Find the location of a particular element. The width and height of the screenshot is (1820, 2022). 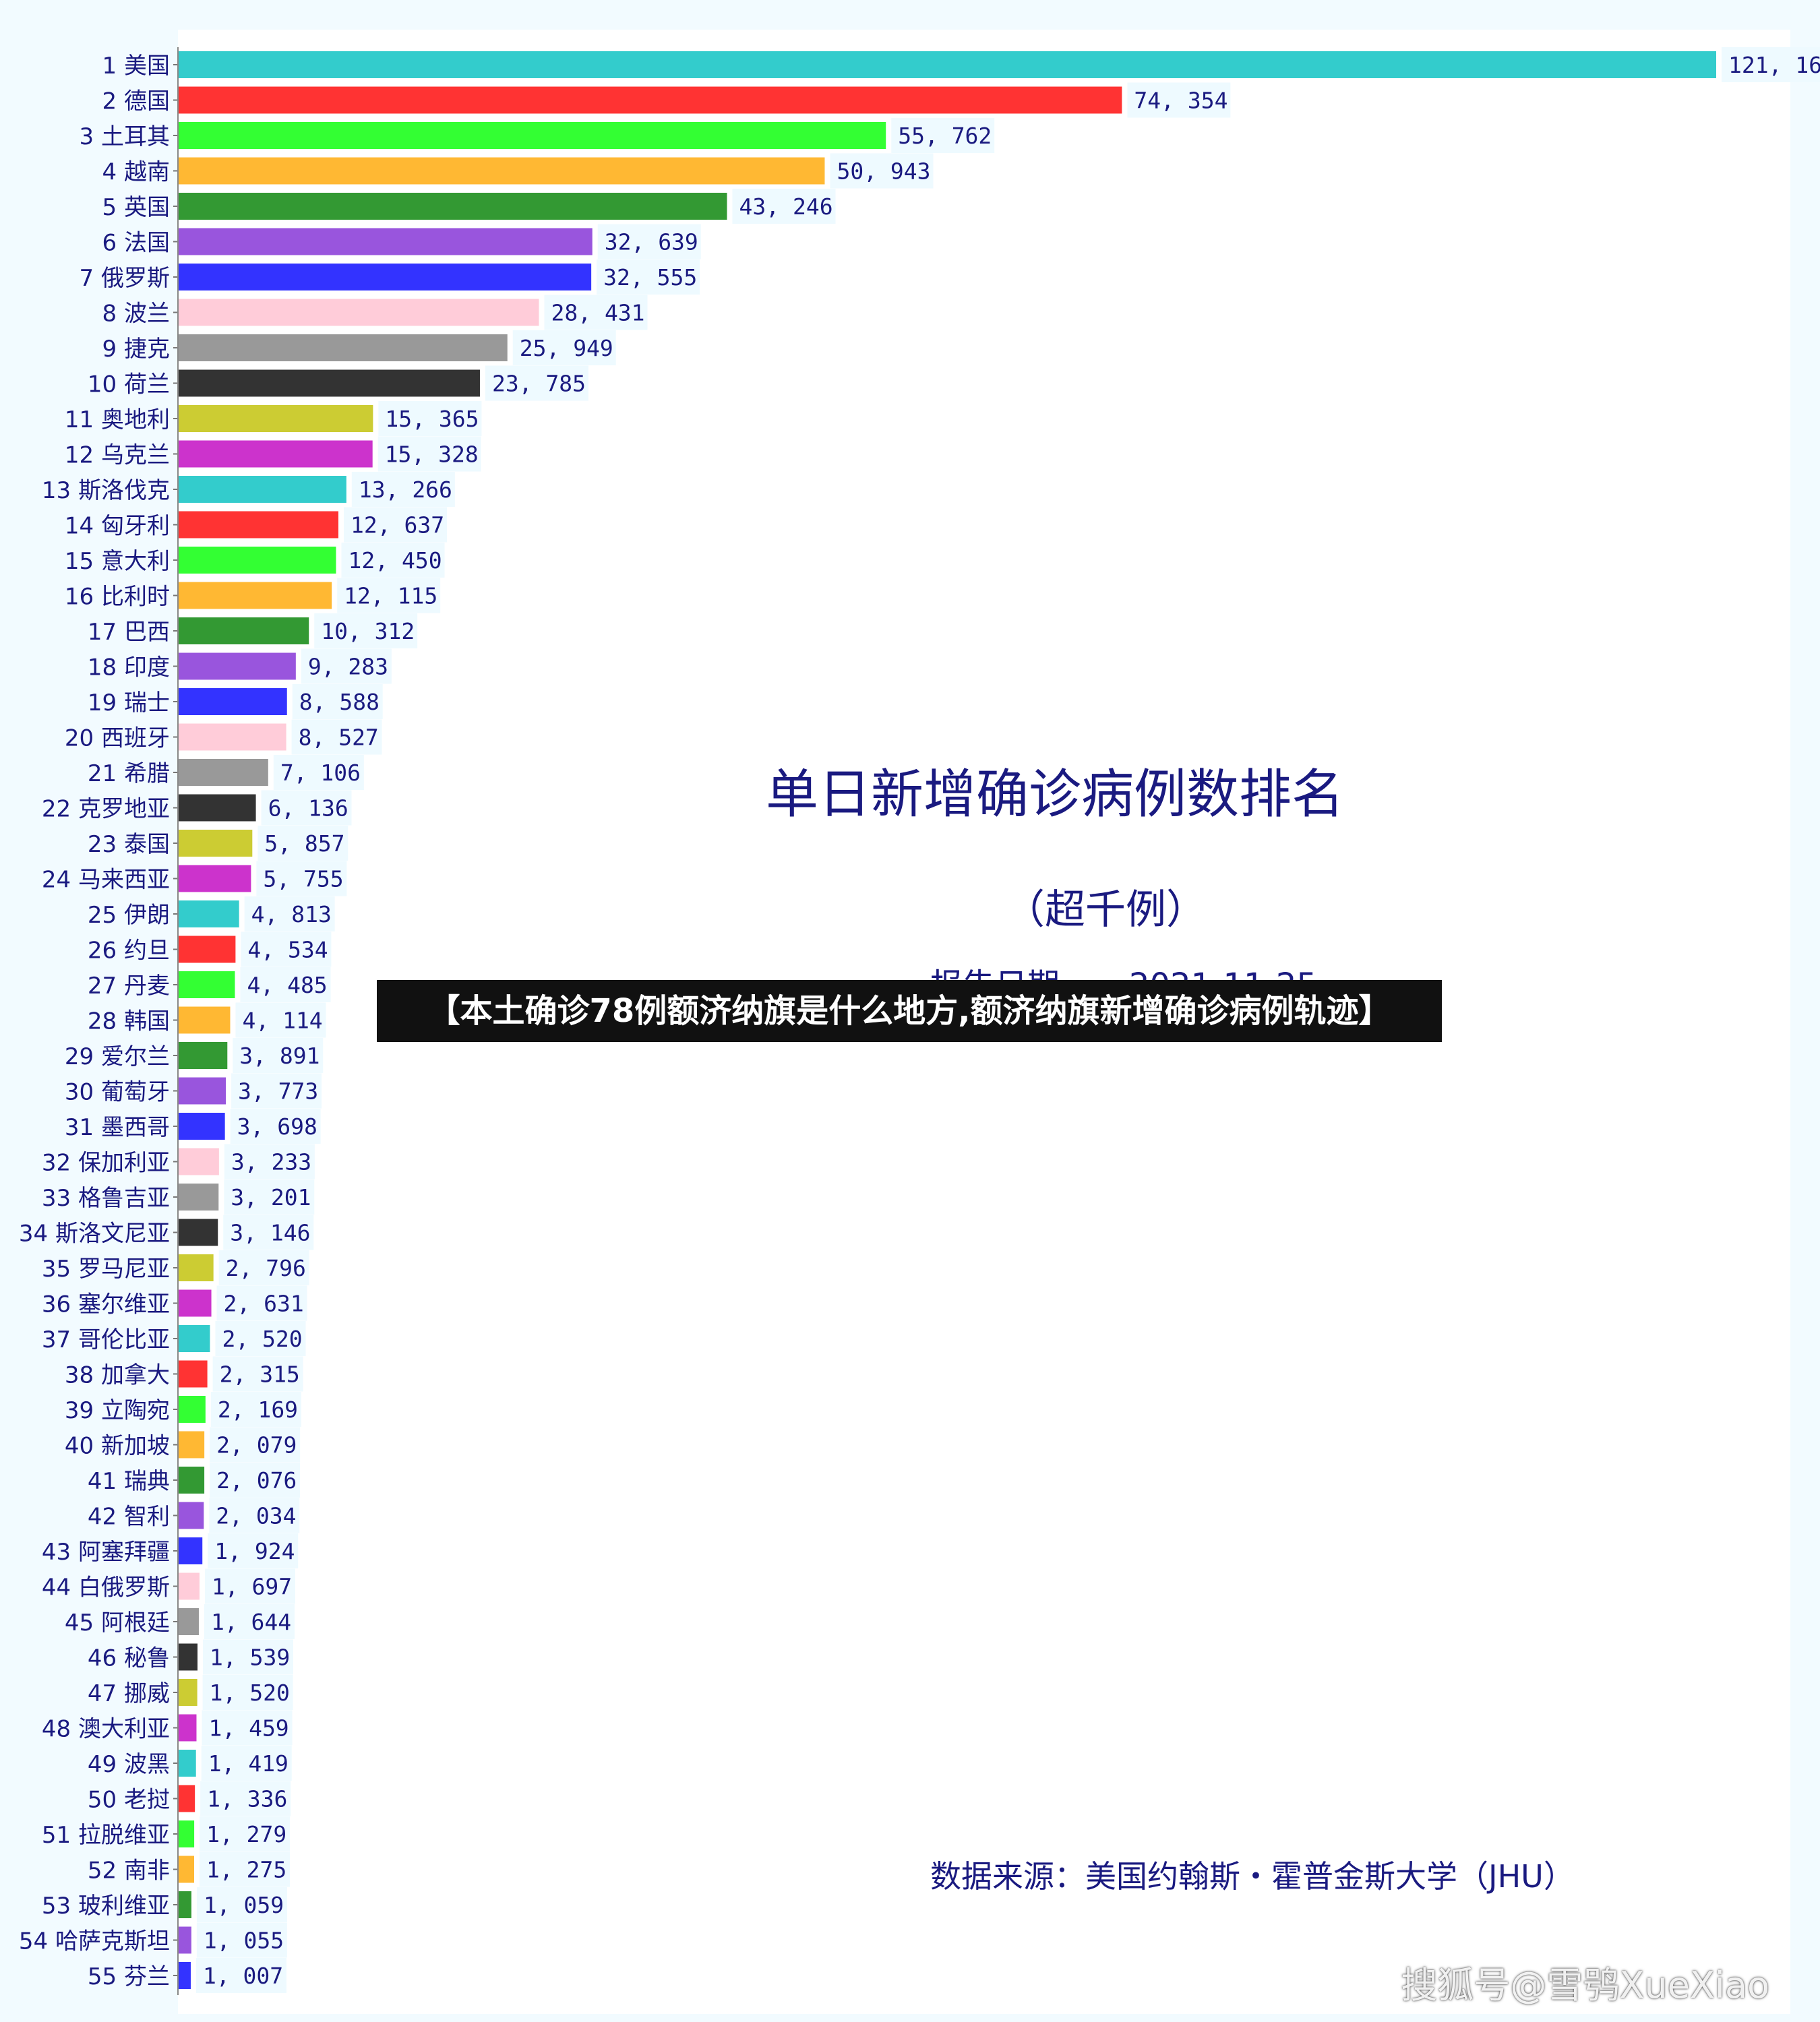

value-label: 5, 755 is located at coordinates (303, 879).